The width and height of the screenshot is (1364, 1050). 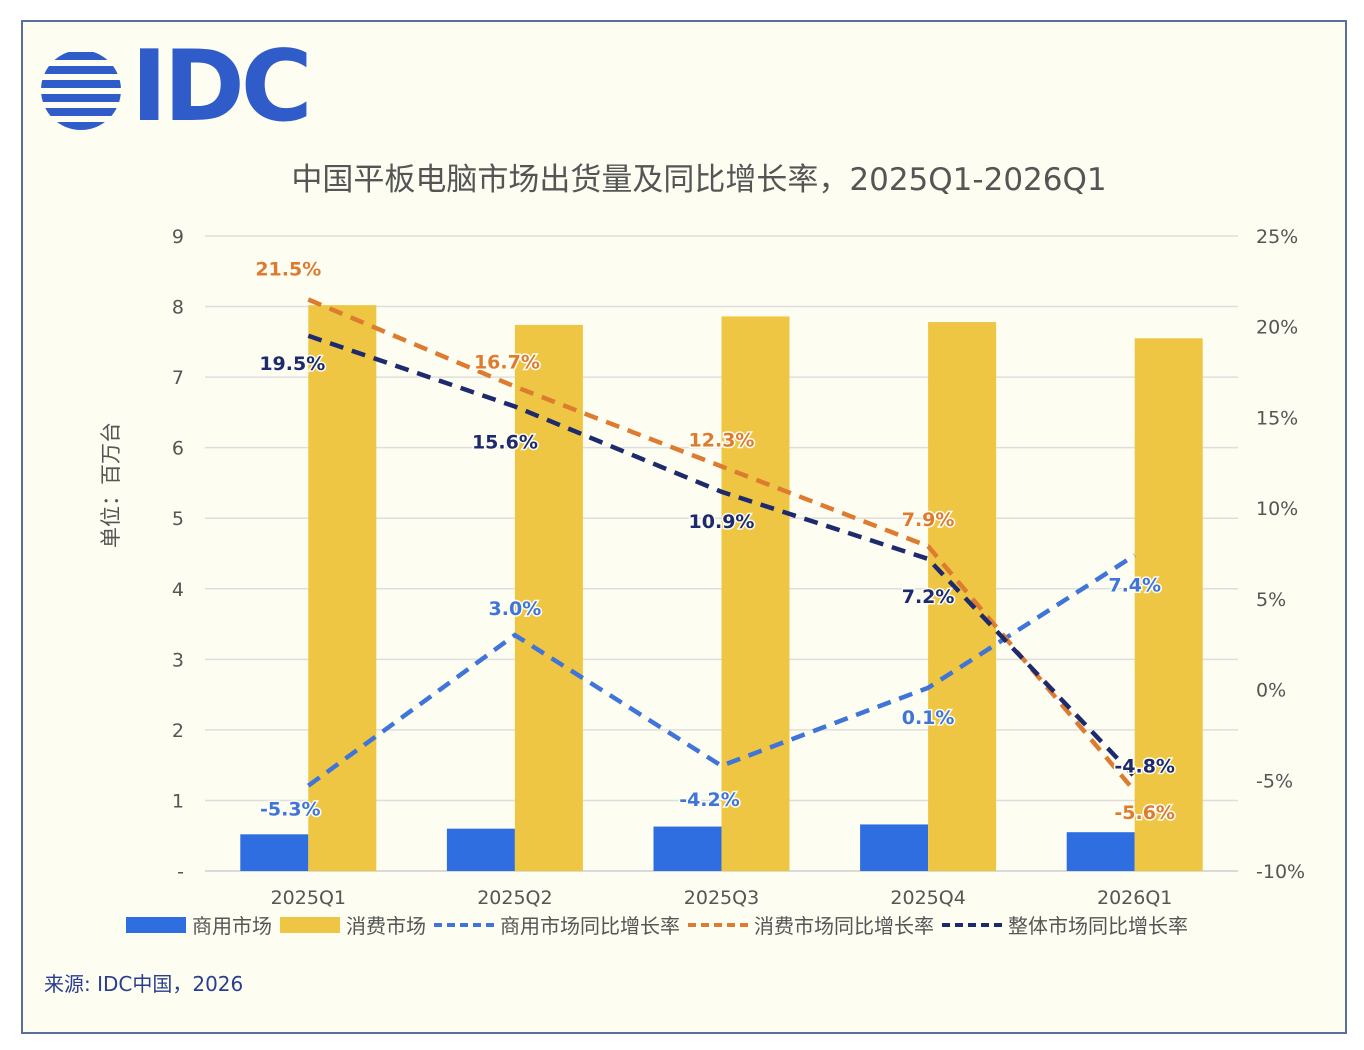 I want to click on idc-logo: IDC, so click(x=176, y=87).